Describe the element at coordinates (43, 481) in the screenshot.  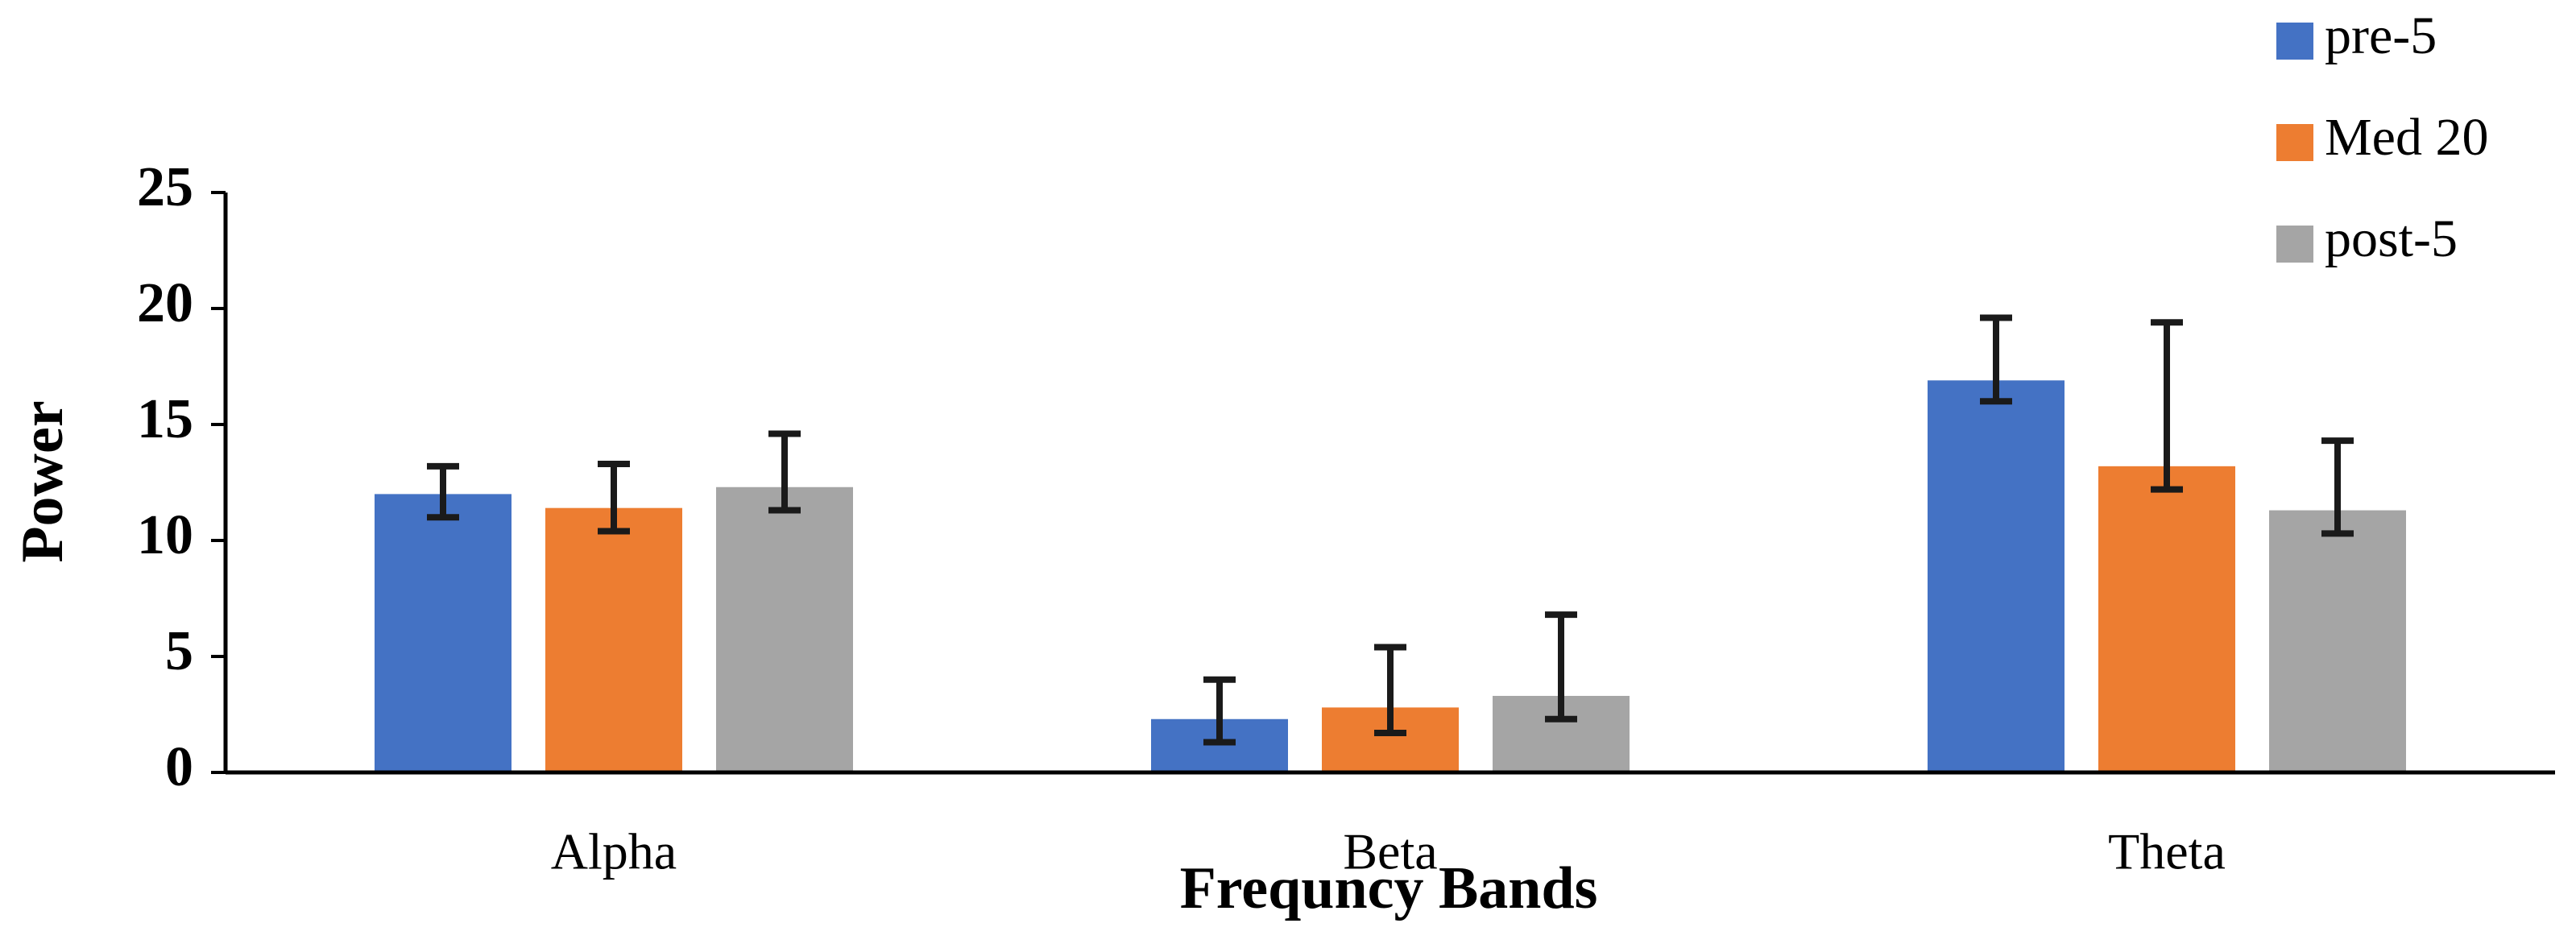
I see `y-axis-title: Power` at that location.